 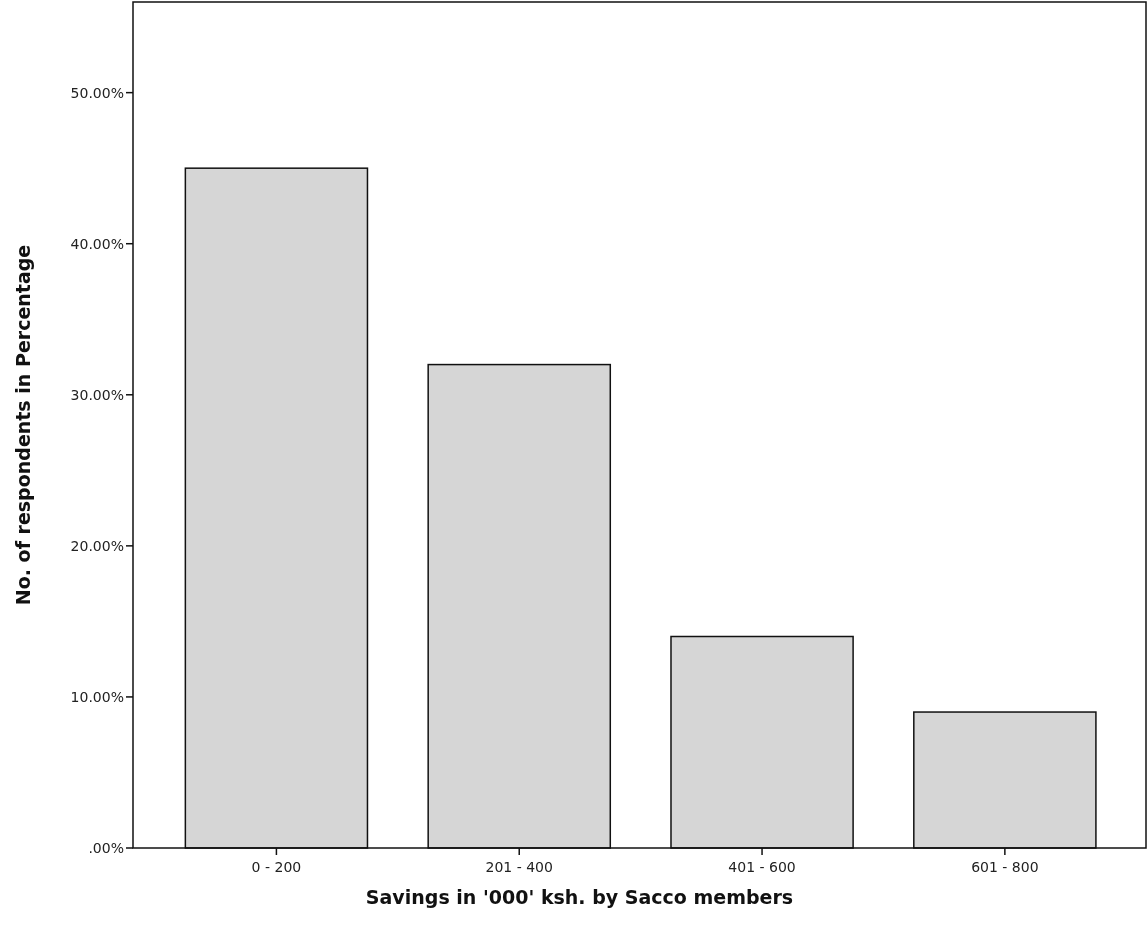 What do you see at coordinates (579, 897) in the screenshot?
I see `x-axis-title: Savings in '000' ksh. by Sacco members` at bounding box center [579, 897].